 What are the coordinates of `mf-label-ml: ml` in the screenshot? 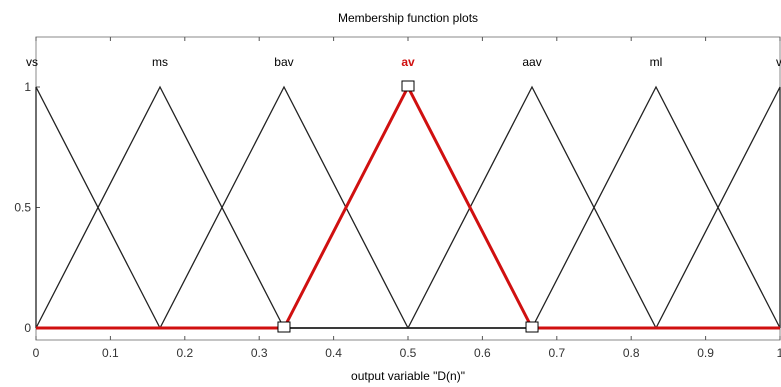 It's located at (656, 62).